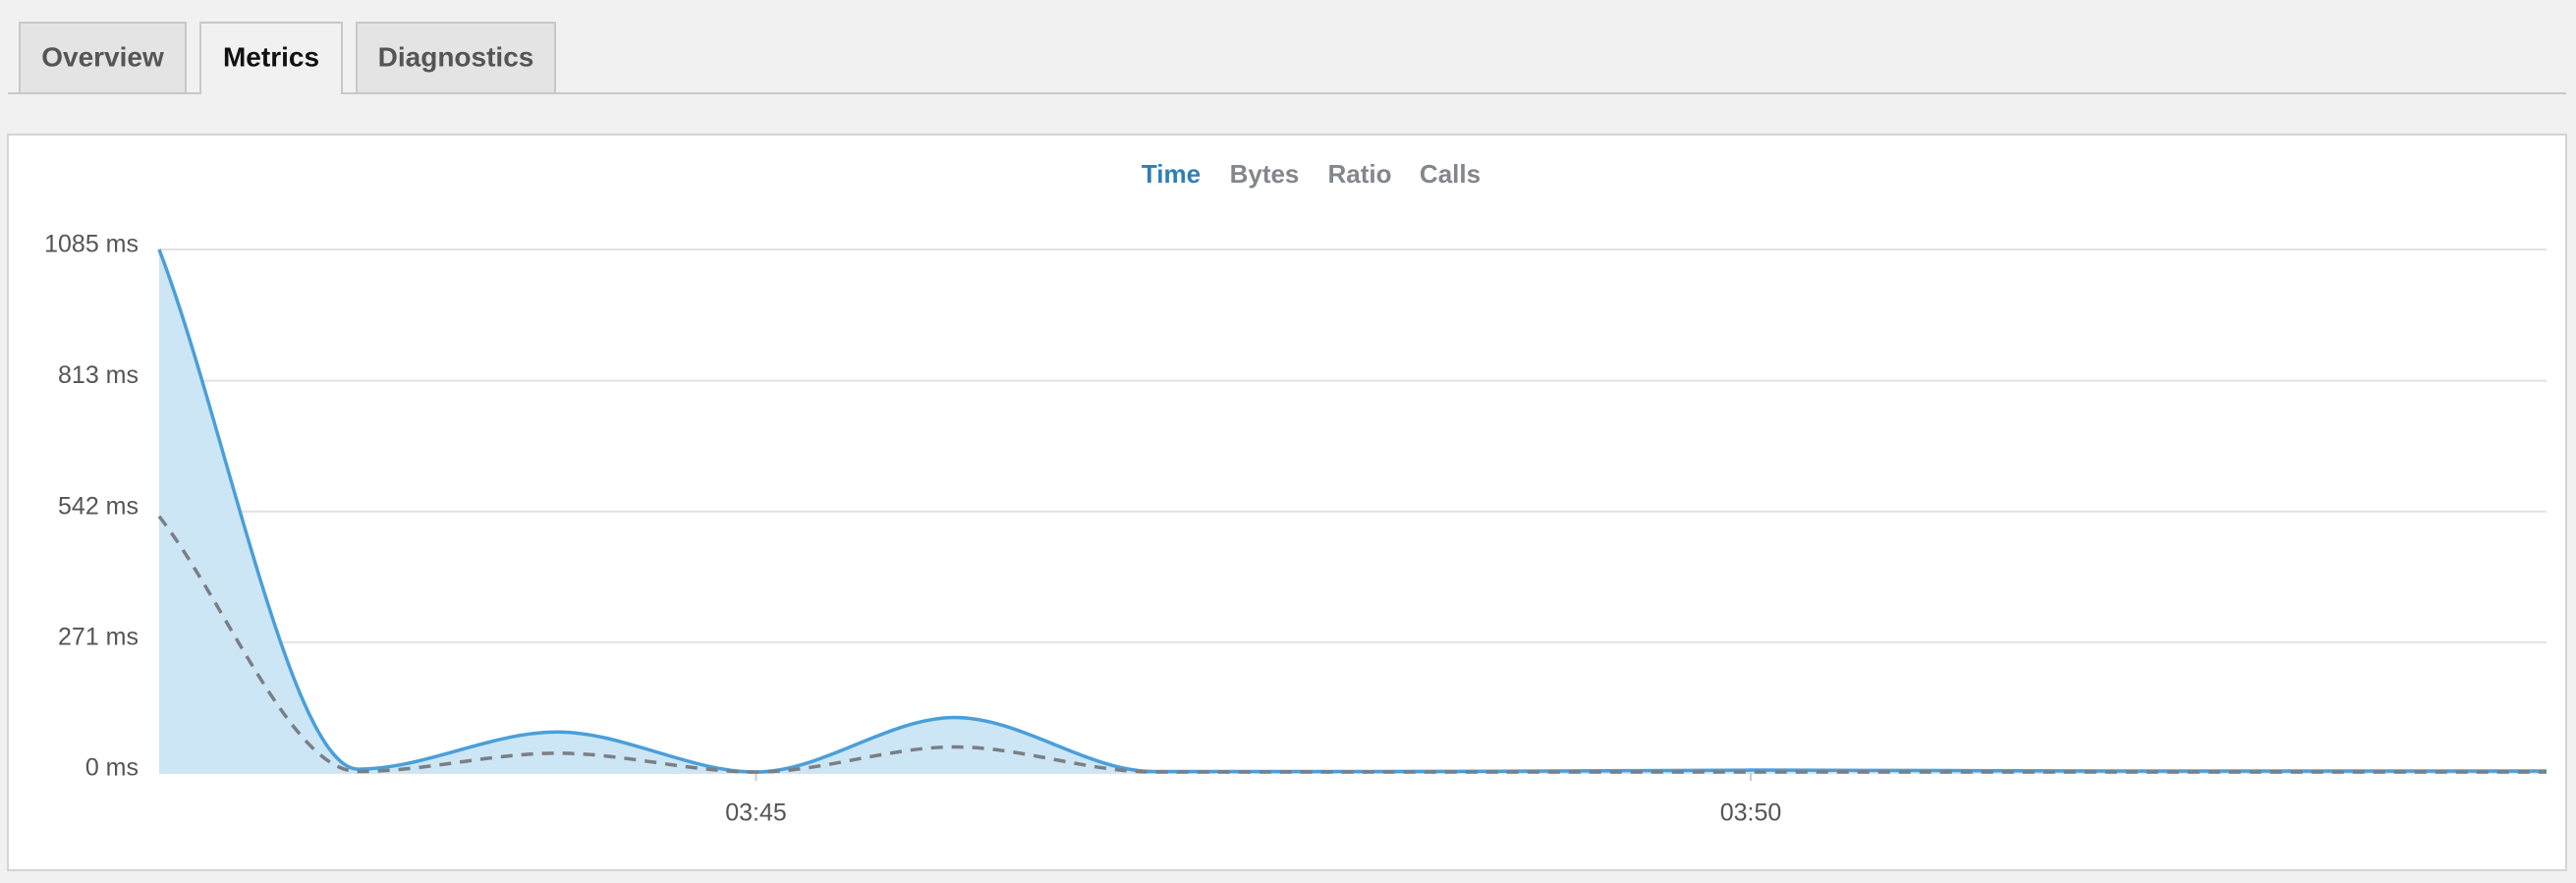  Describe the element at coordinates (98, 375) in the screenshot. I see `y-tick-label: 813 ms` at that location.